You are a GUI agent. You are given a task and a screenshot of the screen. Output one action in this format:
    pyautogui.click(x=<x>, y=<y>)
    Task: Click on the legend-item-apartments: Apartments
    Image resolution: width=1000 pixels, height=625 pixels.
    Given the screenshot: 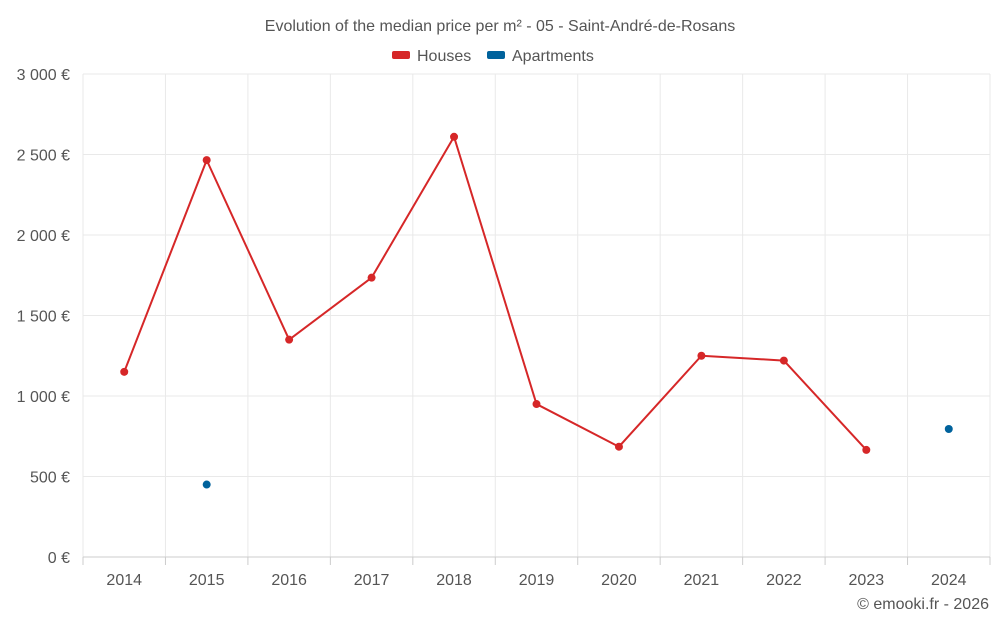 What is the action you would take?
    pyautogui.click(x=540, y=56)
    